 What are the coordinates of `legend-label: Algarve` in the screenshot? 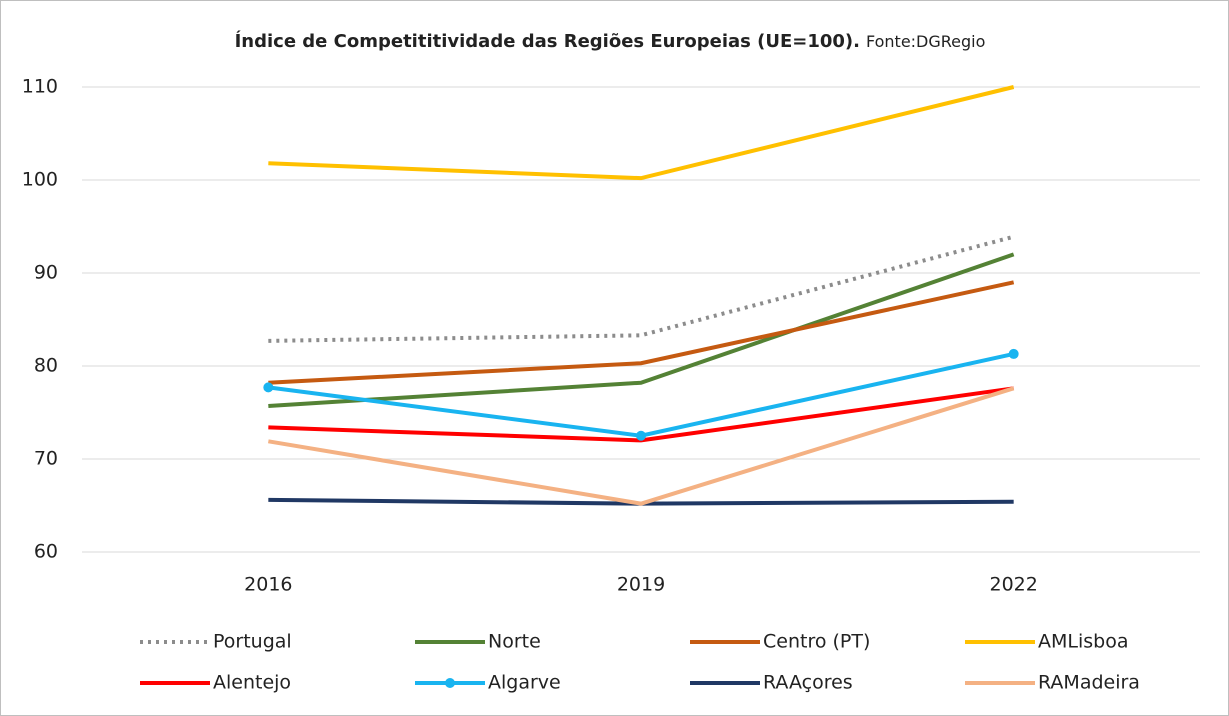 It's located at (524, 683).